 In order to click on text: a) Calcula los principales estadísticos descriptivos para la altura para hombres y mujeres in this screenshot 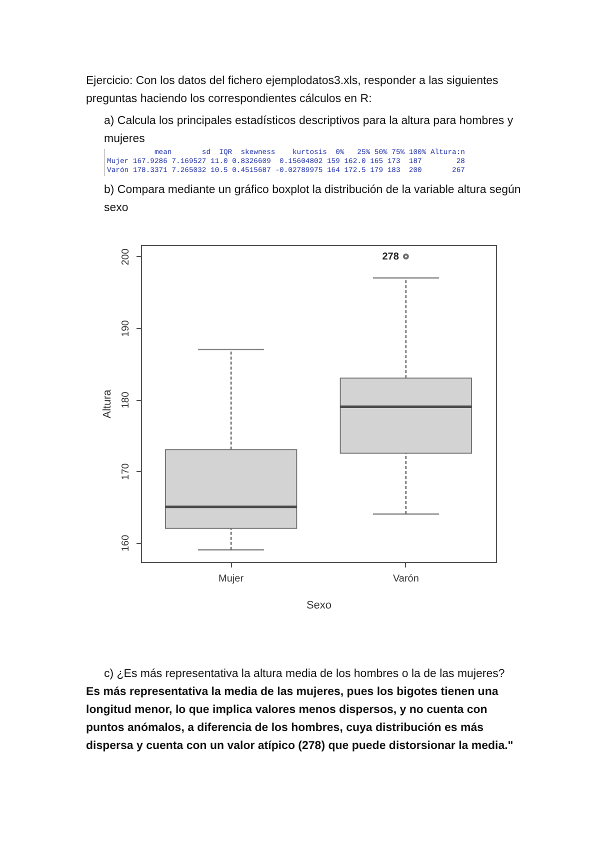, I will do `click(309, 130)`.